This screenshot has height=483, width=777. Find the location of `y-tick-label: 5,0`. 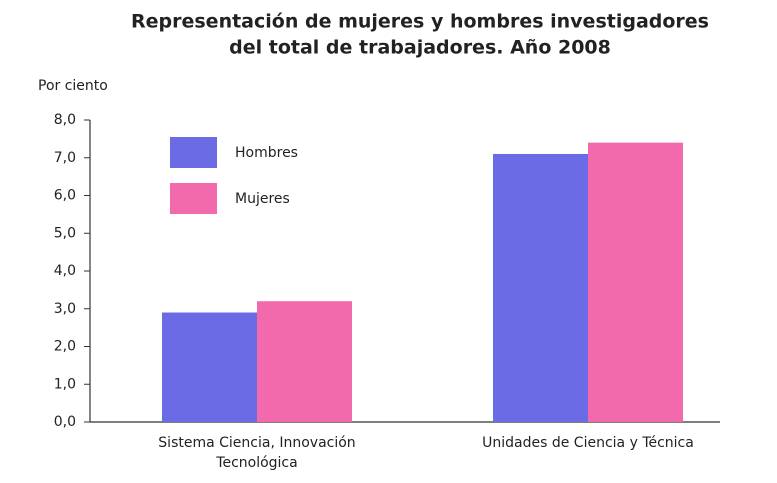

y-tick-label: 5,0 is located at coordinates (65, 233).